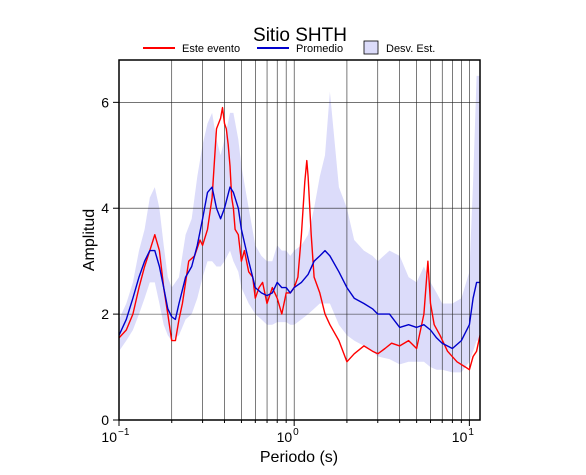 The height and width of the screenshot is (475, 586). What do you see at coordinates (105, 420) in the screenshot?
I see `y-tick-label: 0` at bounding box center [105, 420].